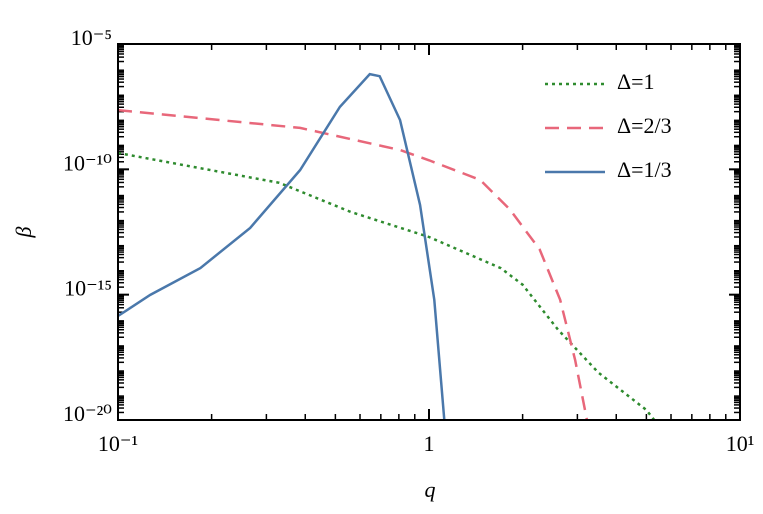 The image size is (763, 514). Describe the element at coordinates (87, 413) in the screenshot. I see `y-tick-label: 10⁻²⁰` at that location.